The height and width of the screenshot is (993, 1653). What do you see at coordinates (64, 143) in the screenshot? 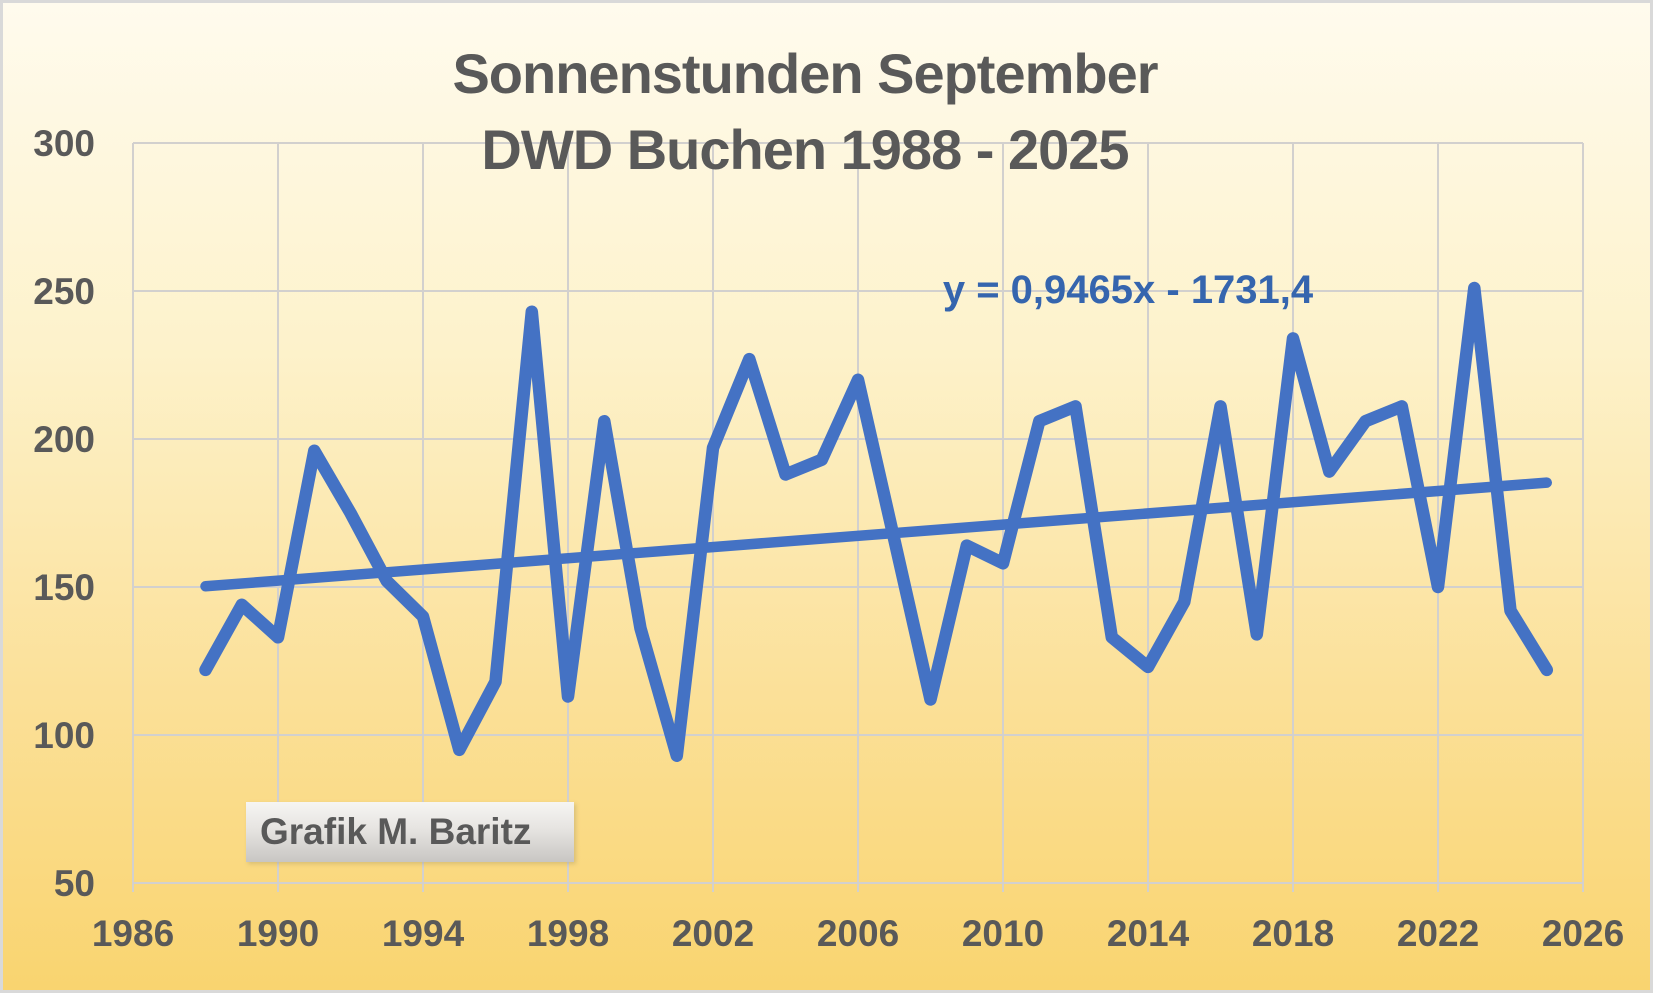
I see `y-axis-tick-label: 300` at bounding box center [64, 143].